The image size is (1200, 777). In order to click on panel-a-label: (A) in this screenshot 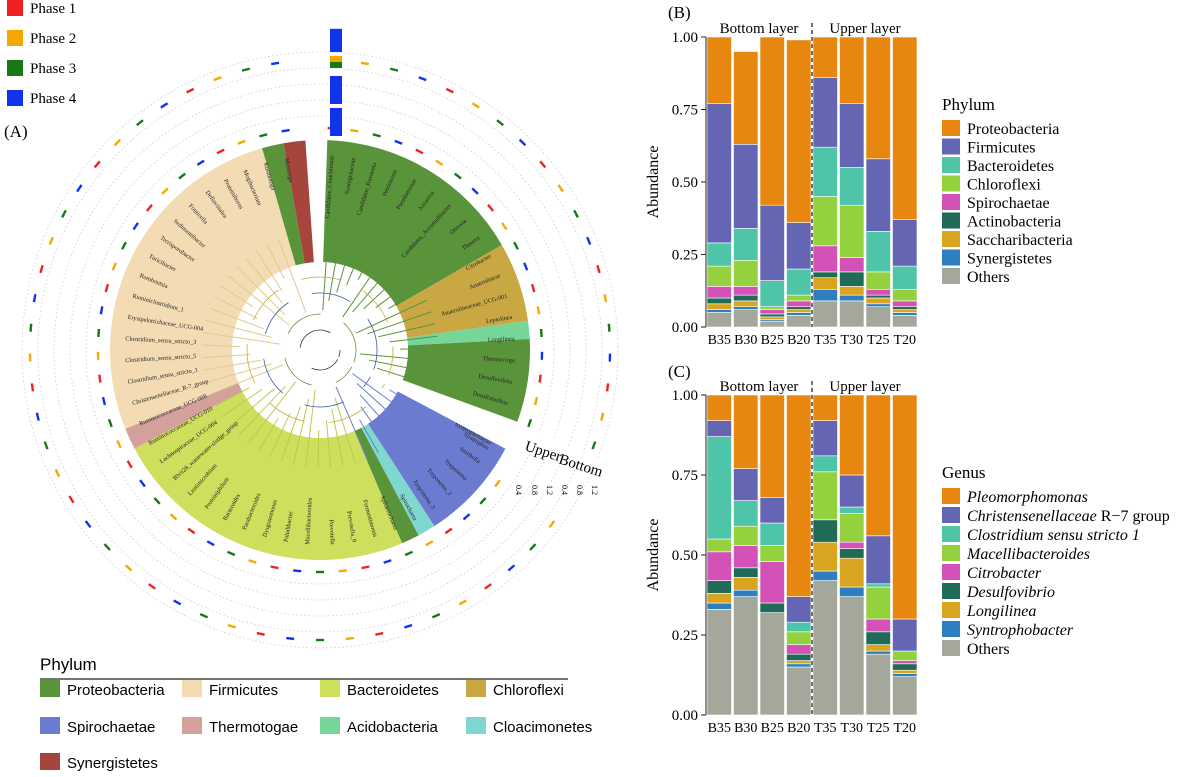, I will do `click(16, 131)`.